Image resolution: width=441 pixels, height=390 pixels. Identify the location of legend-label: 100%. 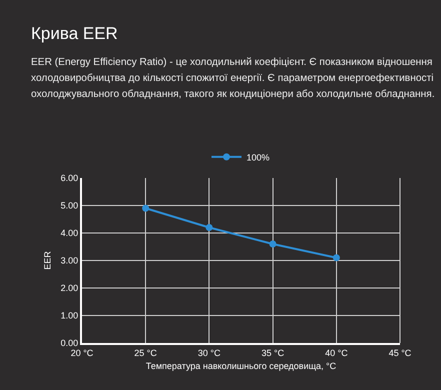
(258, 157).